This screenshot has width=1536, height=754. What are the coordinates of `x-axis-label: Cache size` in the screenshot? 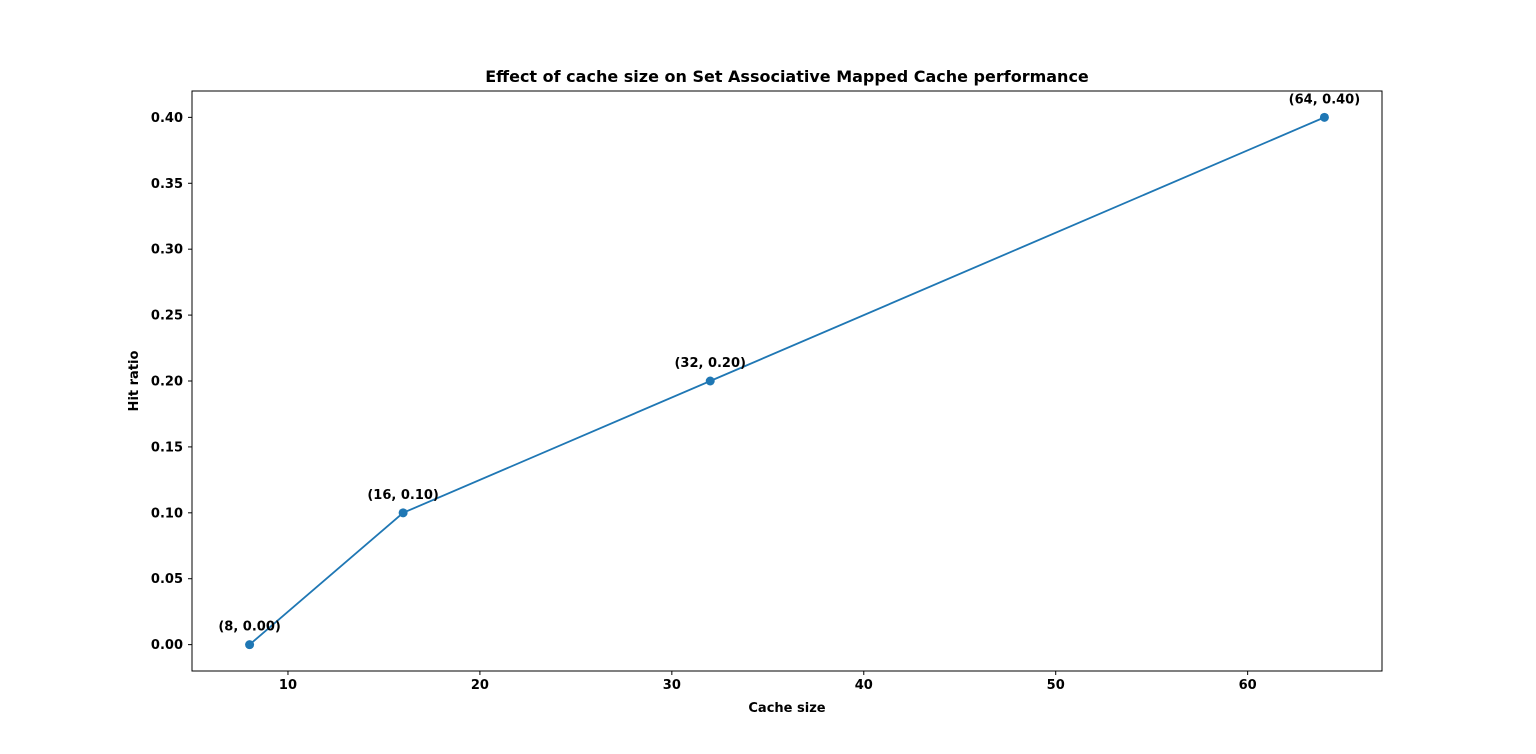 It's located at (786, 708).